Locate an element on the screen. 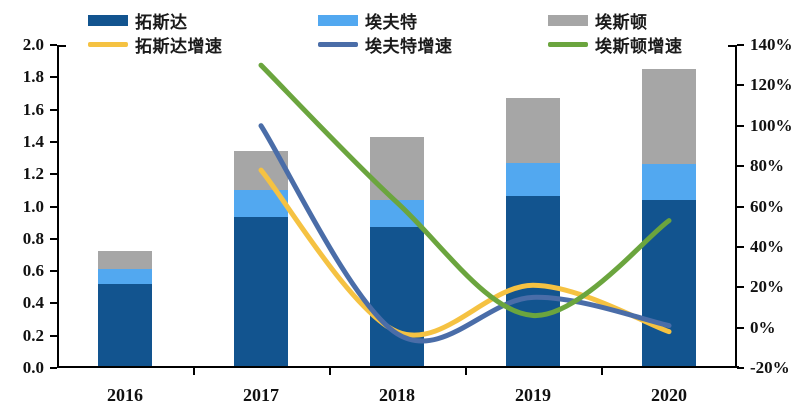  y-axis-right-tick-label: 100% is located at coordinates (771, 125).